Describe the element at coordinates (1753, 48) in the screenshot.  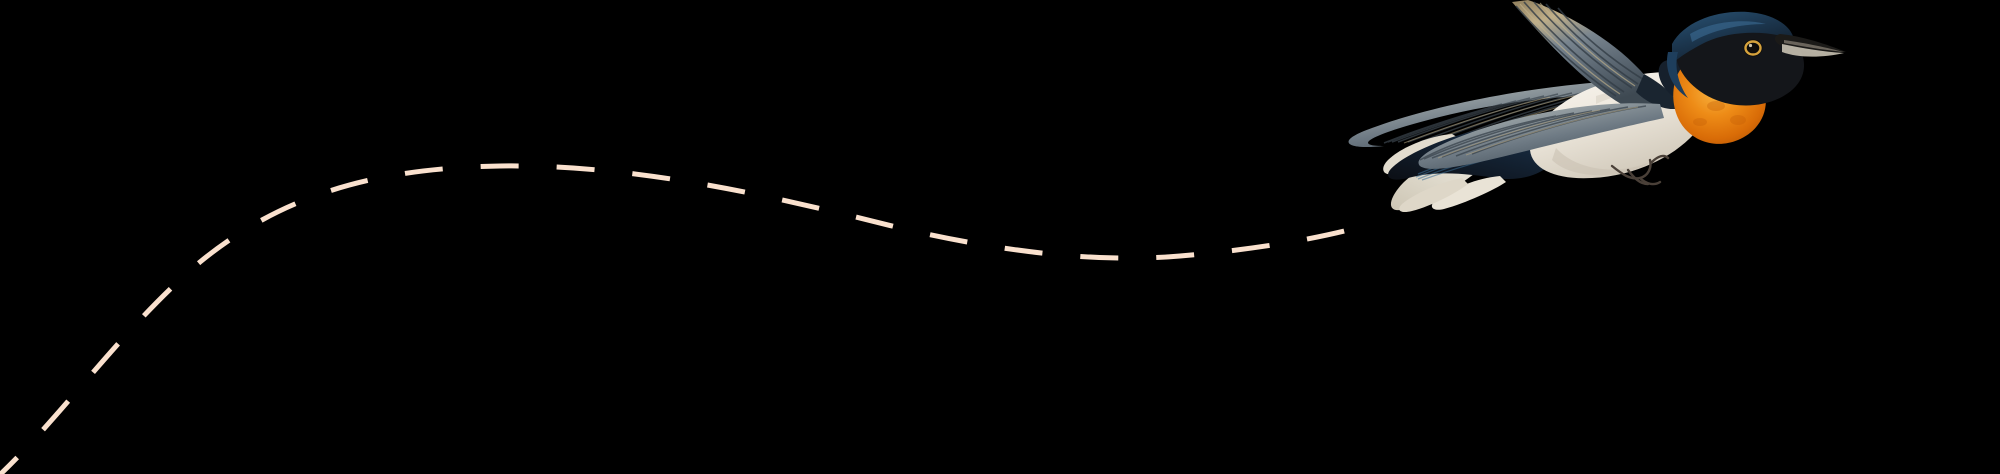
I see `eye` at that location.